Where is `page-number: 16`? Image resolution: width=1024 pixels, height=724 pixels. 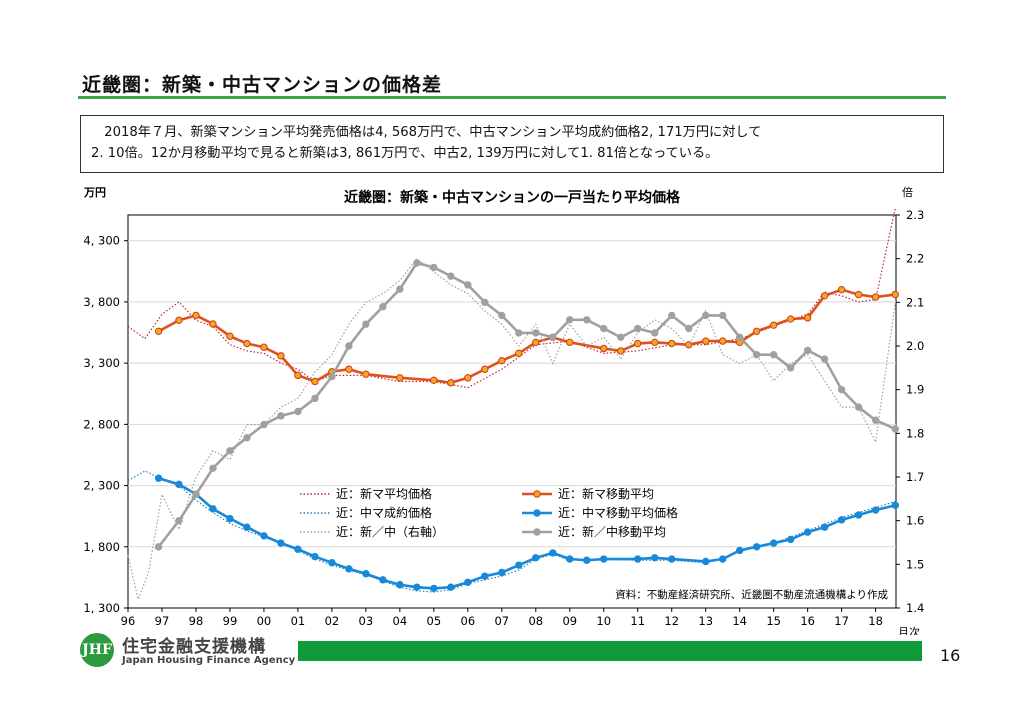 page-number: 16 is located at coordinates (950, 655).